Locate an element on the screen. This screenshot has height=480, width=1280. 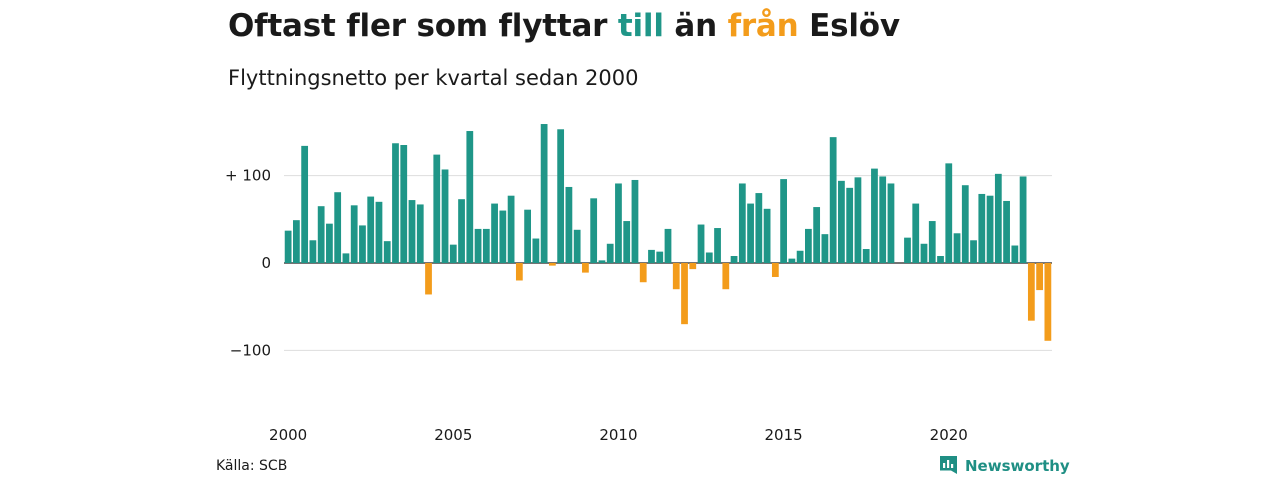
brand-name: Newsworthy is located at coordinates (1017, 465).